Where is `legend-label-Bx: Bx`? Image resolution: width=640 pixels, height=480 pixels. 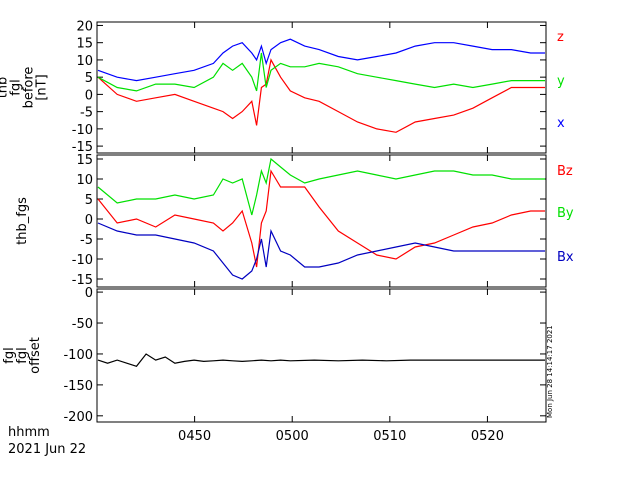 legend-label-Bx: Bx is located at coordinates (565, 257).